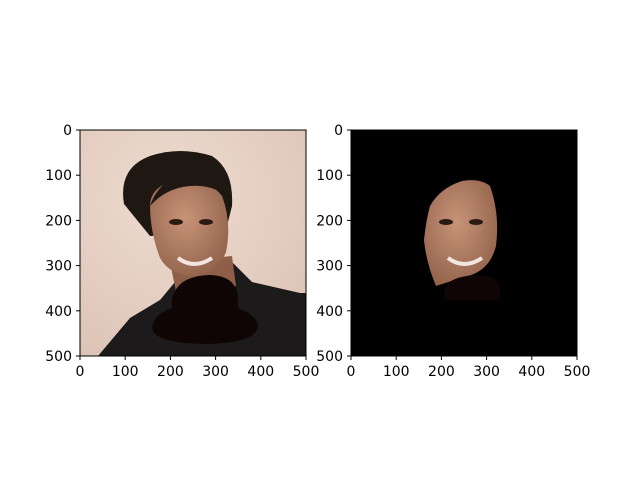 The image size is (640, 480). I want to click on hair-fringe, so click(191, 188).